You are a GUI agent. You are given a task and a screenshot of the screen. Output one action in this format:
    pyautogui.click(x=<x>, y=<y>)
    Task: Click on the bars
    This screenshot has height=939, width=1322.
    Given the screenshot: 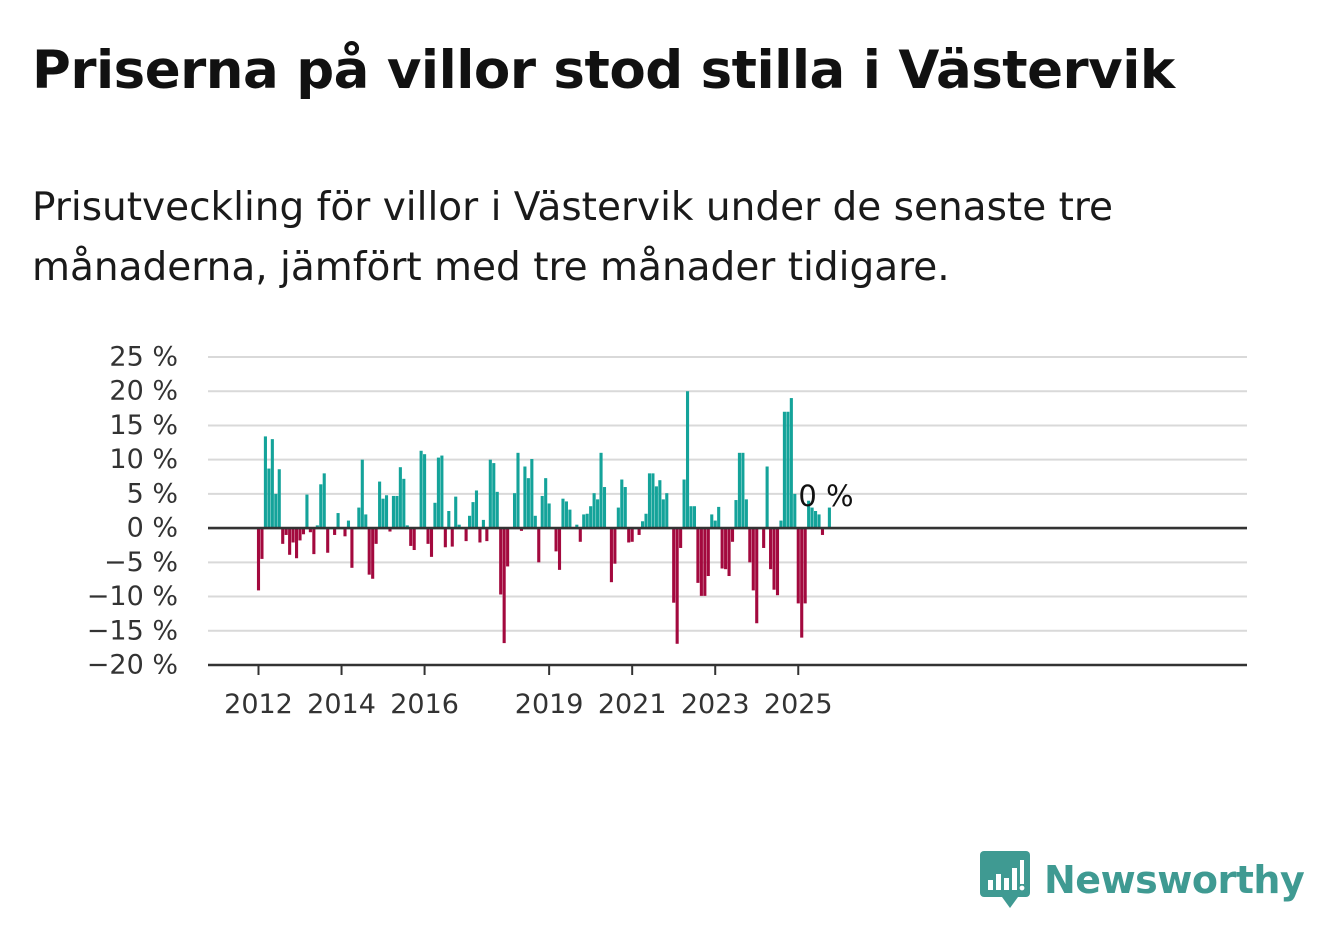 What is the action you would take?
    pyautogui.click(x=543, y=517)
    